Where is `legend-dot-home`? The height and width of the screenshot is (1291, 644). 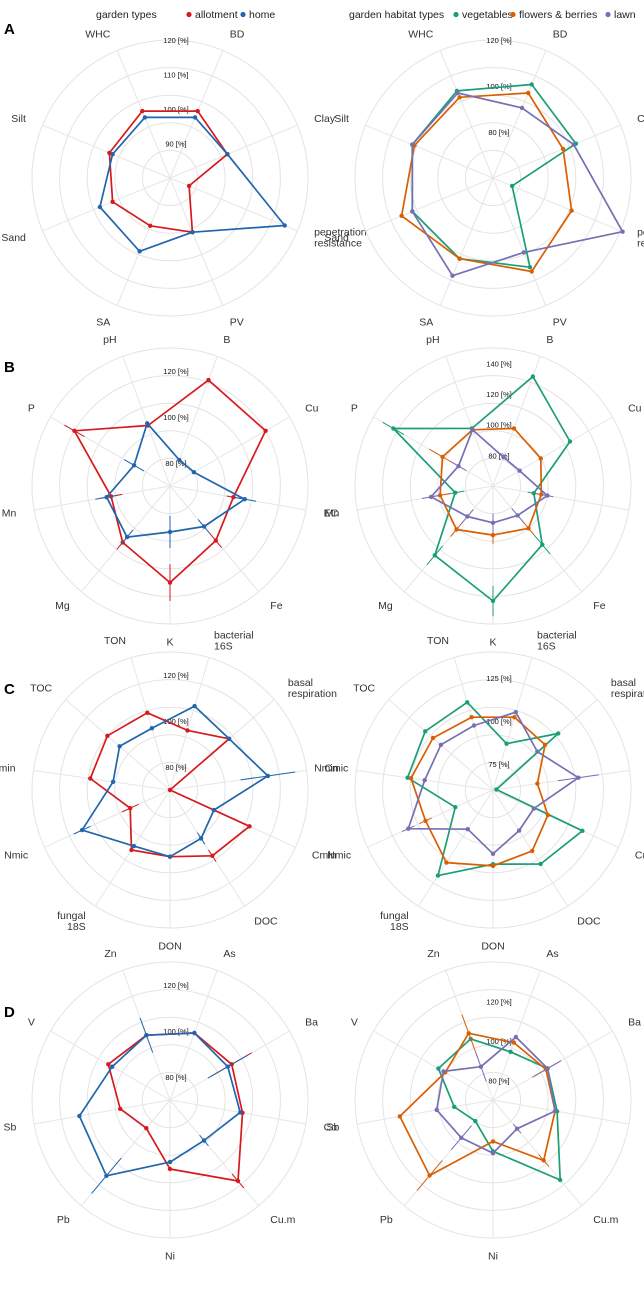
legend-dot-home is located at coordinates (243, 14).